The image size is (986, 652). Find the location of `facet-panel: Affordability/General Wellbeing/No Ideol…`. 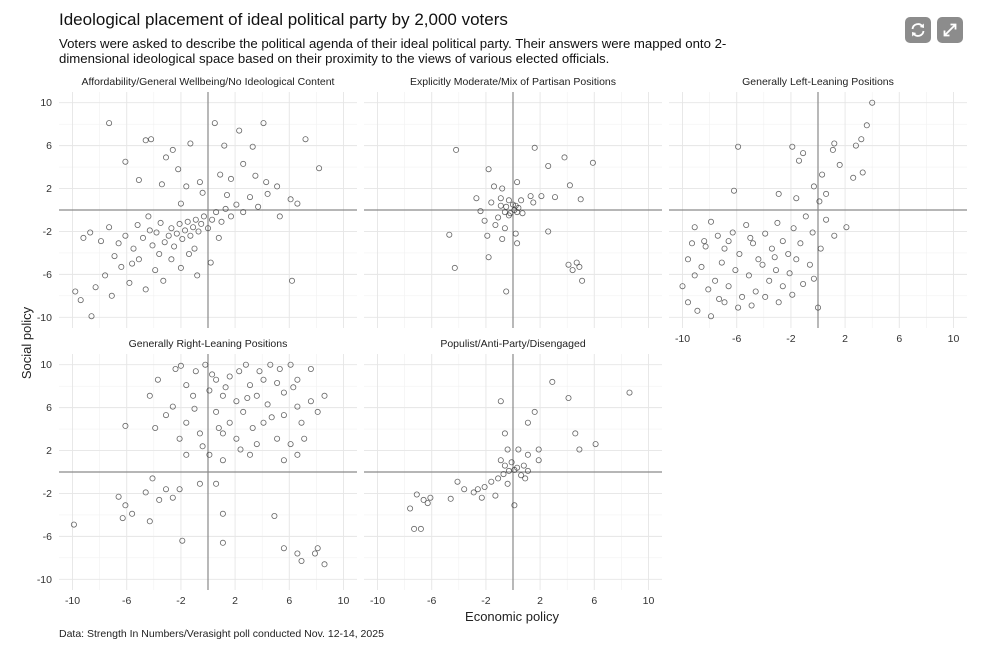

facet-panel: Affordability/General Wellbeing/No Ideol… is located at coordinates (197, 202).